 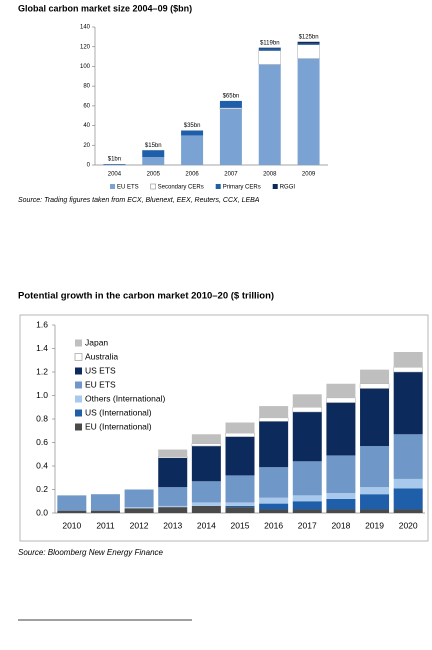 What do you see at coordinates (105, 8) in the screenshot?
I see `chart-title: Global carbon market size 2004–09 ($bn)` at bounding box center [105, 8].